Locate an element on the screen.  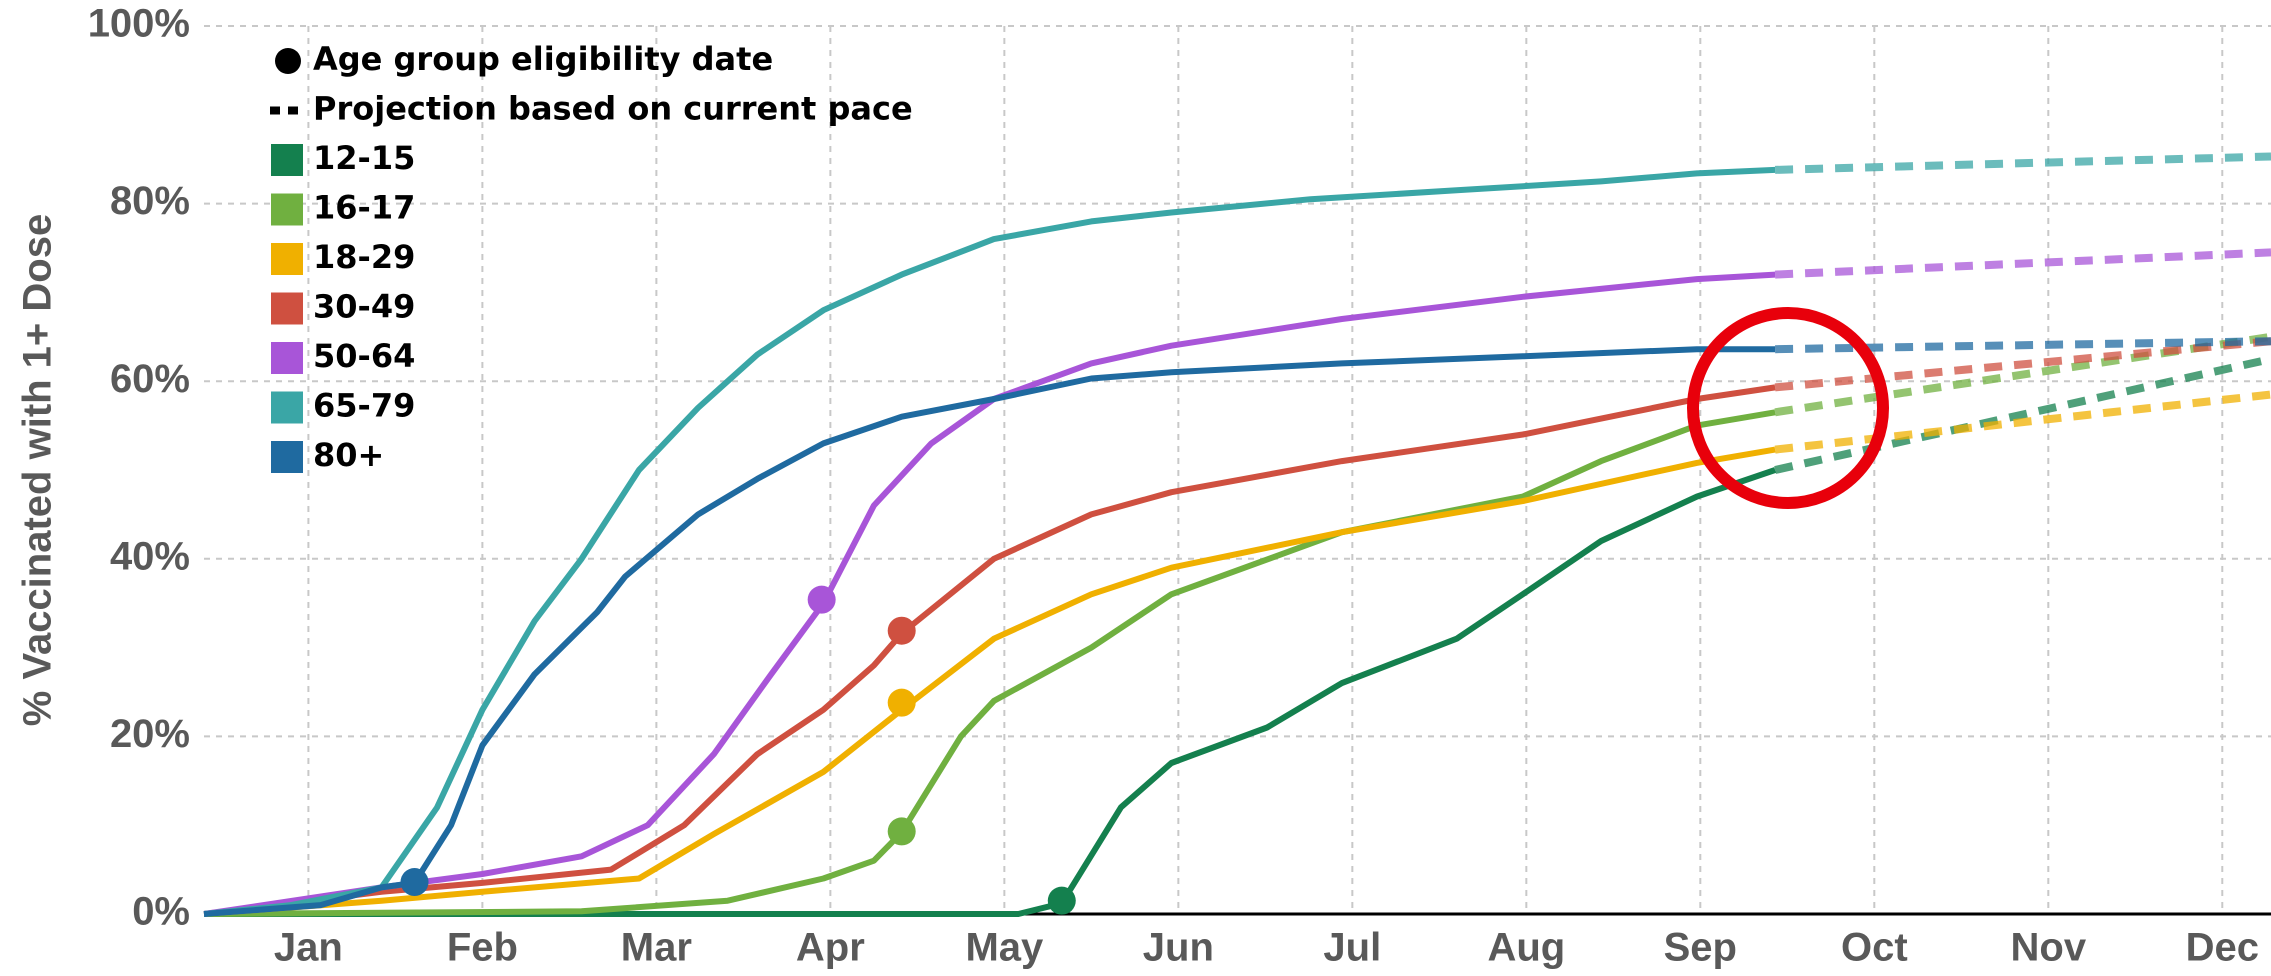
highlight-circle is located at coordinates (1788, 408).